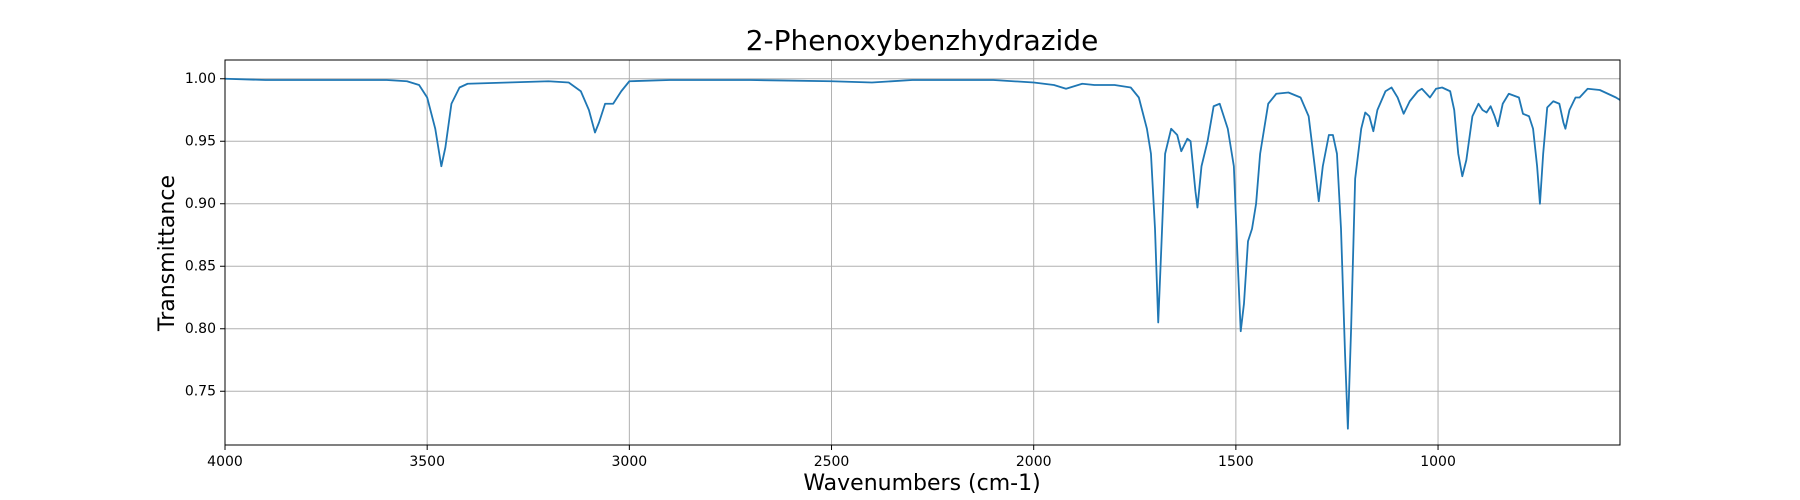 The image size is (1800, 500). What do you see at coordinates (922, 40) in the screenshot?
I see `chart-title: 2-Phenoxybenzhydrazide` at bounding box center [922, 40].